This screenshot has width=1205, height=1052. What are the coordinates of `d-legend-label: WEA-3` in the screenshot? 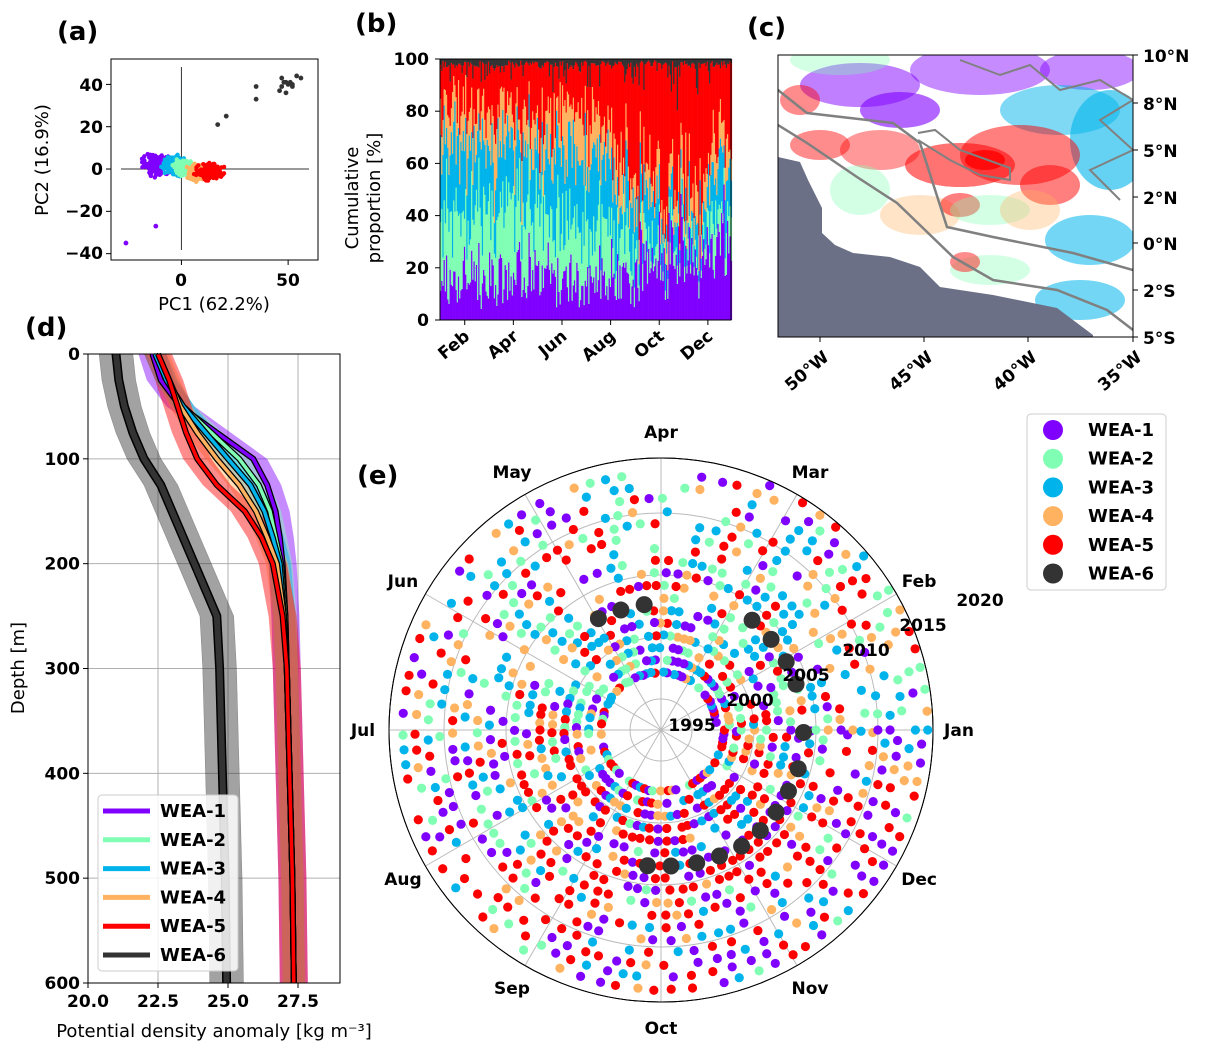 It's located at (193, 869).